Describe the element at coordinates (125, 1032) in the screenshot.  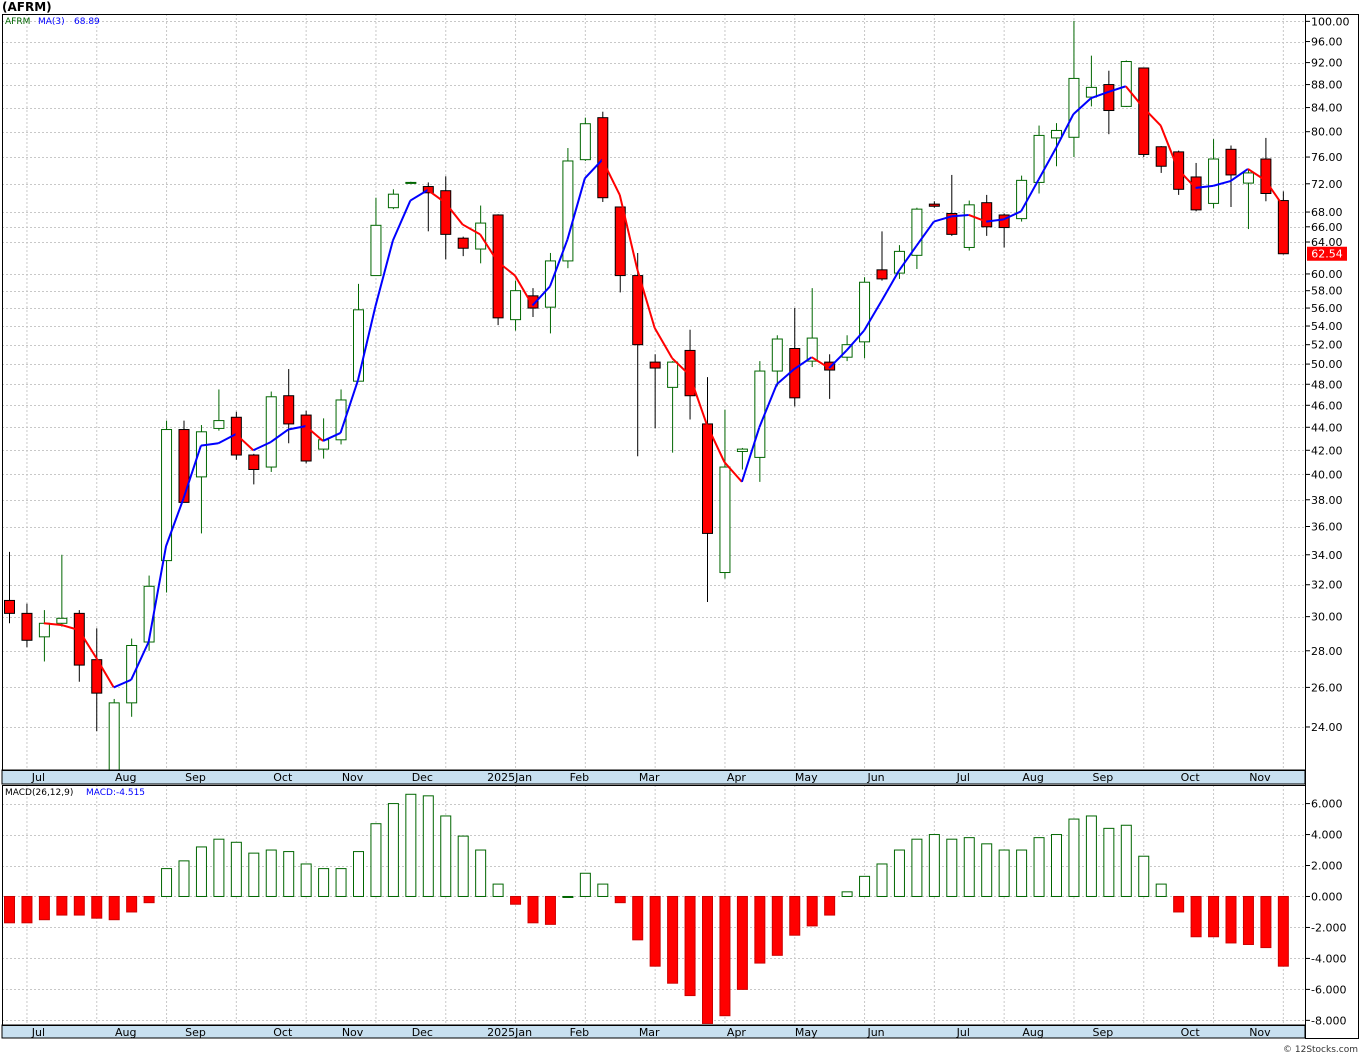
I see `macd-x-month-label: Aug` at that location.